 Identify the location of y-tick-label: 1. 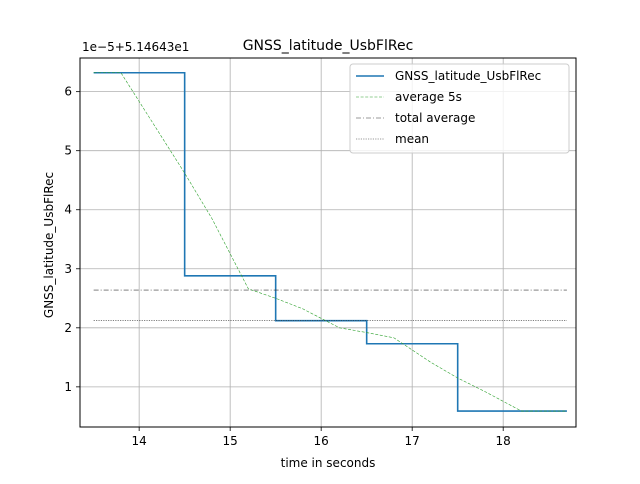
(68, 387).